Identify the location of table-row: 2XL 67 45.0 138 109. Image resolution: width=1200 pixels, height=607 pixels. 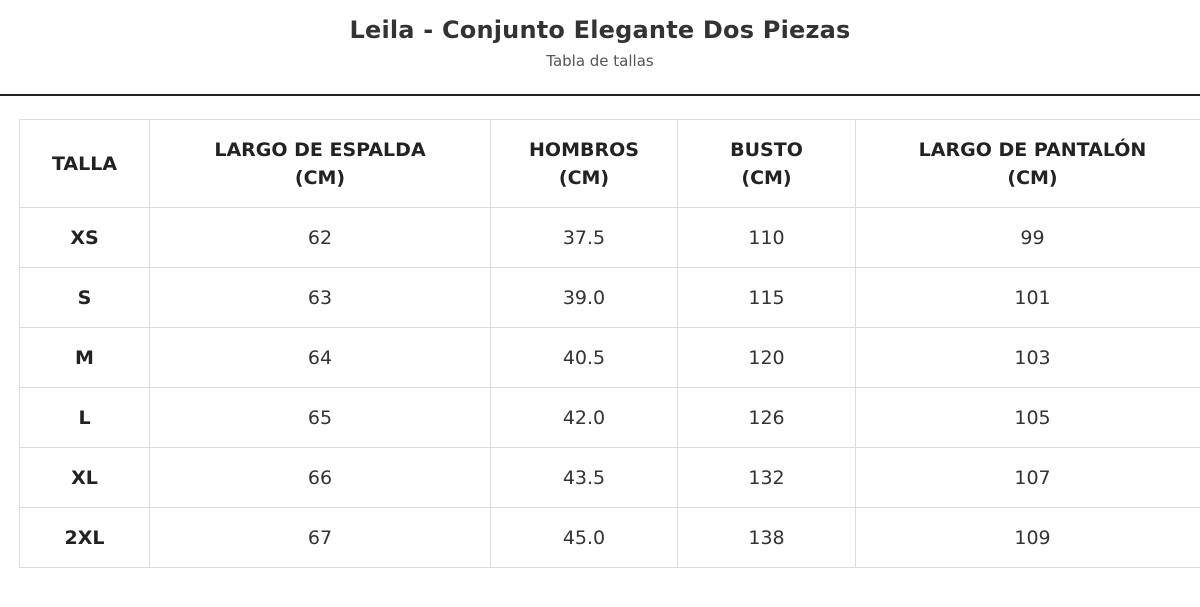
(609, 537).